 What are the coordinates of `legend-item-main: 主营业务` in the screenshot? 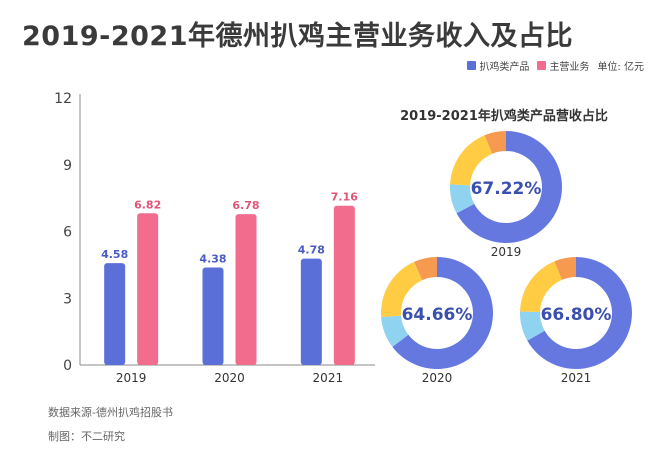 It's located at (563, 65).